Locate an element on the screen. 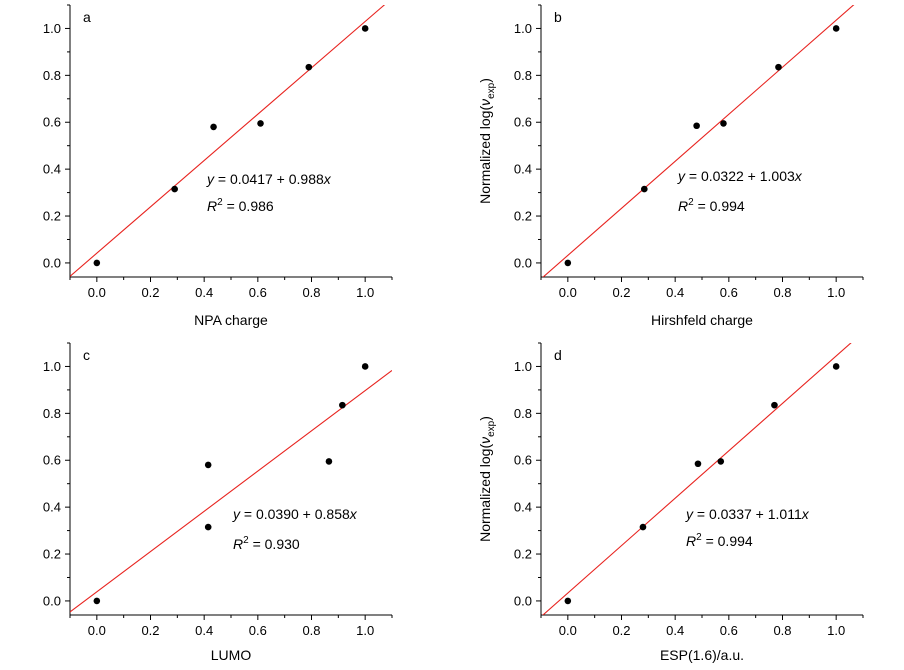 This screenshot has width=904, height=670. fit-equation: y = 0.0417 + 0.988x is located at coordinates (269, 179).